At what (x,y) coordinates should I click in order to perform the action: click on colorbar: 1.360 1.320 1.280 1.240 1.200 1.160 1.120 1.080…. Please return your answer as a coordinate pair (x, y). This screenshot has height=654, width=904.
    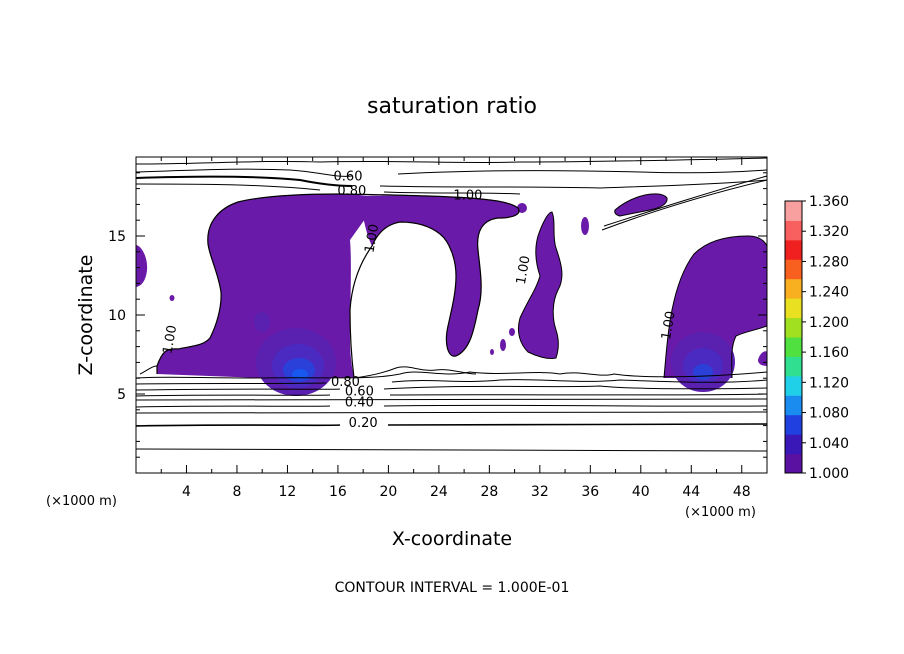
    Looking at the image, I should click on (816, 338).